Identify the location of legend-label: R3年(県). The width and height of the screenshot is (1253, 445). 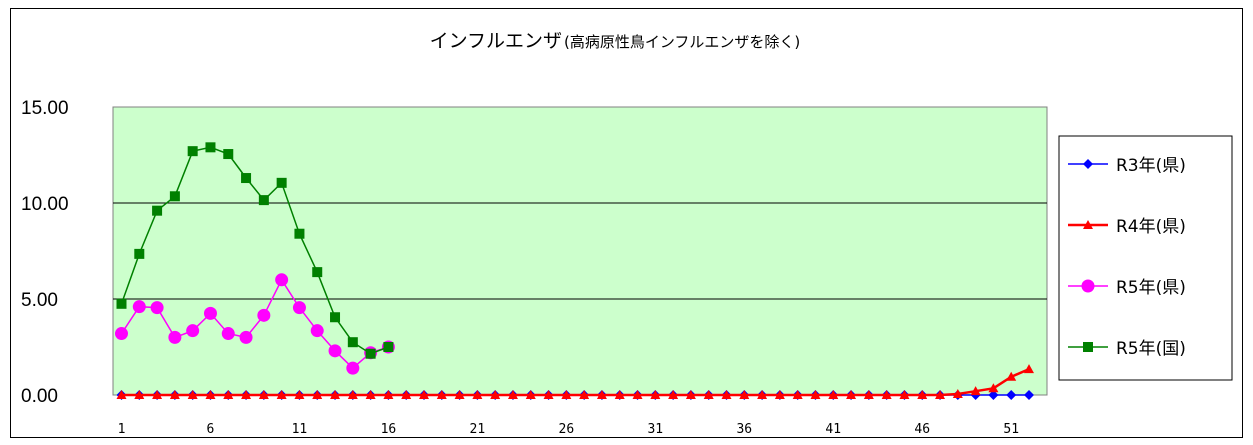
(1151, 166).